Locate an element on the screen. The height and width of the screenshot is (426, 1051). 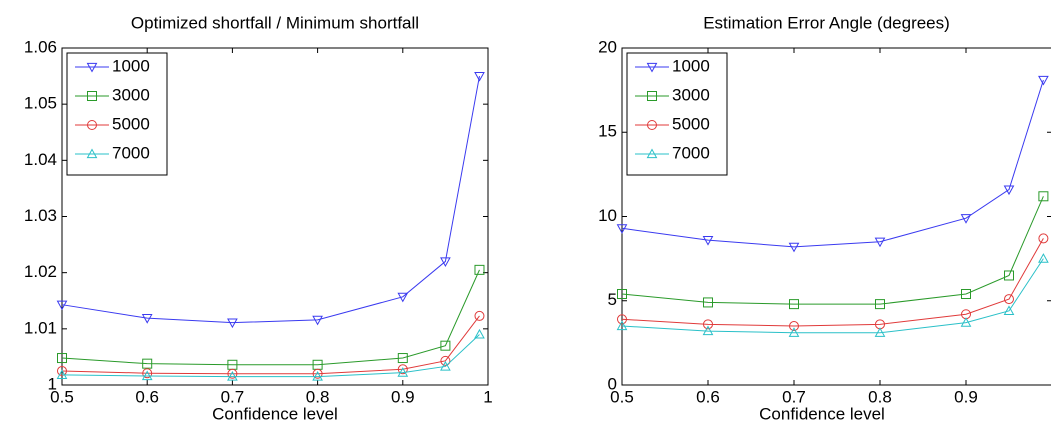
y-tick-label: 1.04 is located at coordinates (40, 159).